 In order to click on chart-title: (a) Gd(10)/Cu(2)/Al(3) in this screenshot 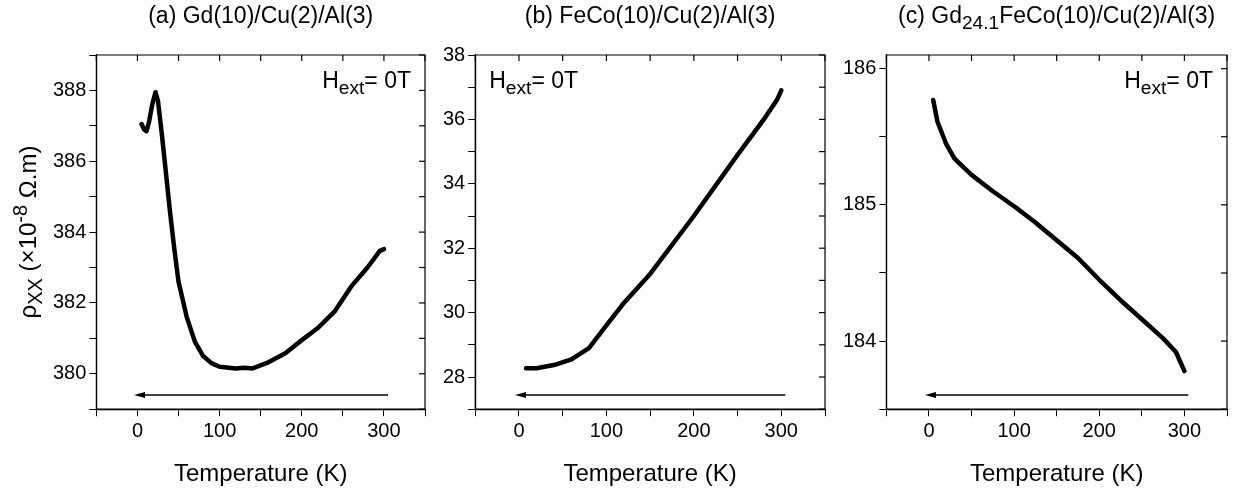, I will do `click(261, 15)`.